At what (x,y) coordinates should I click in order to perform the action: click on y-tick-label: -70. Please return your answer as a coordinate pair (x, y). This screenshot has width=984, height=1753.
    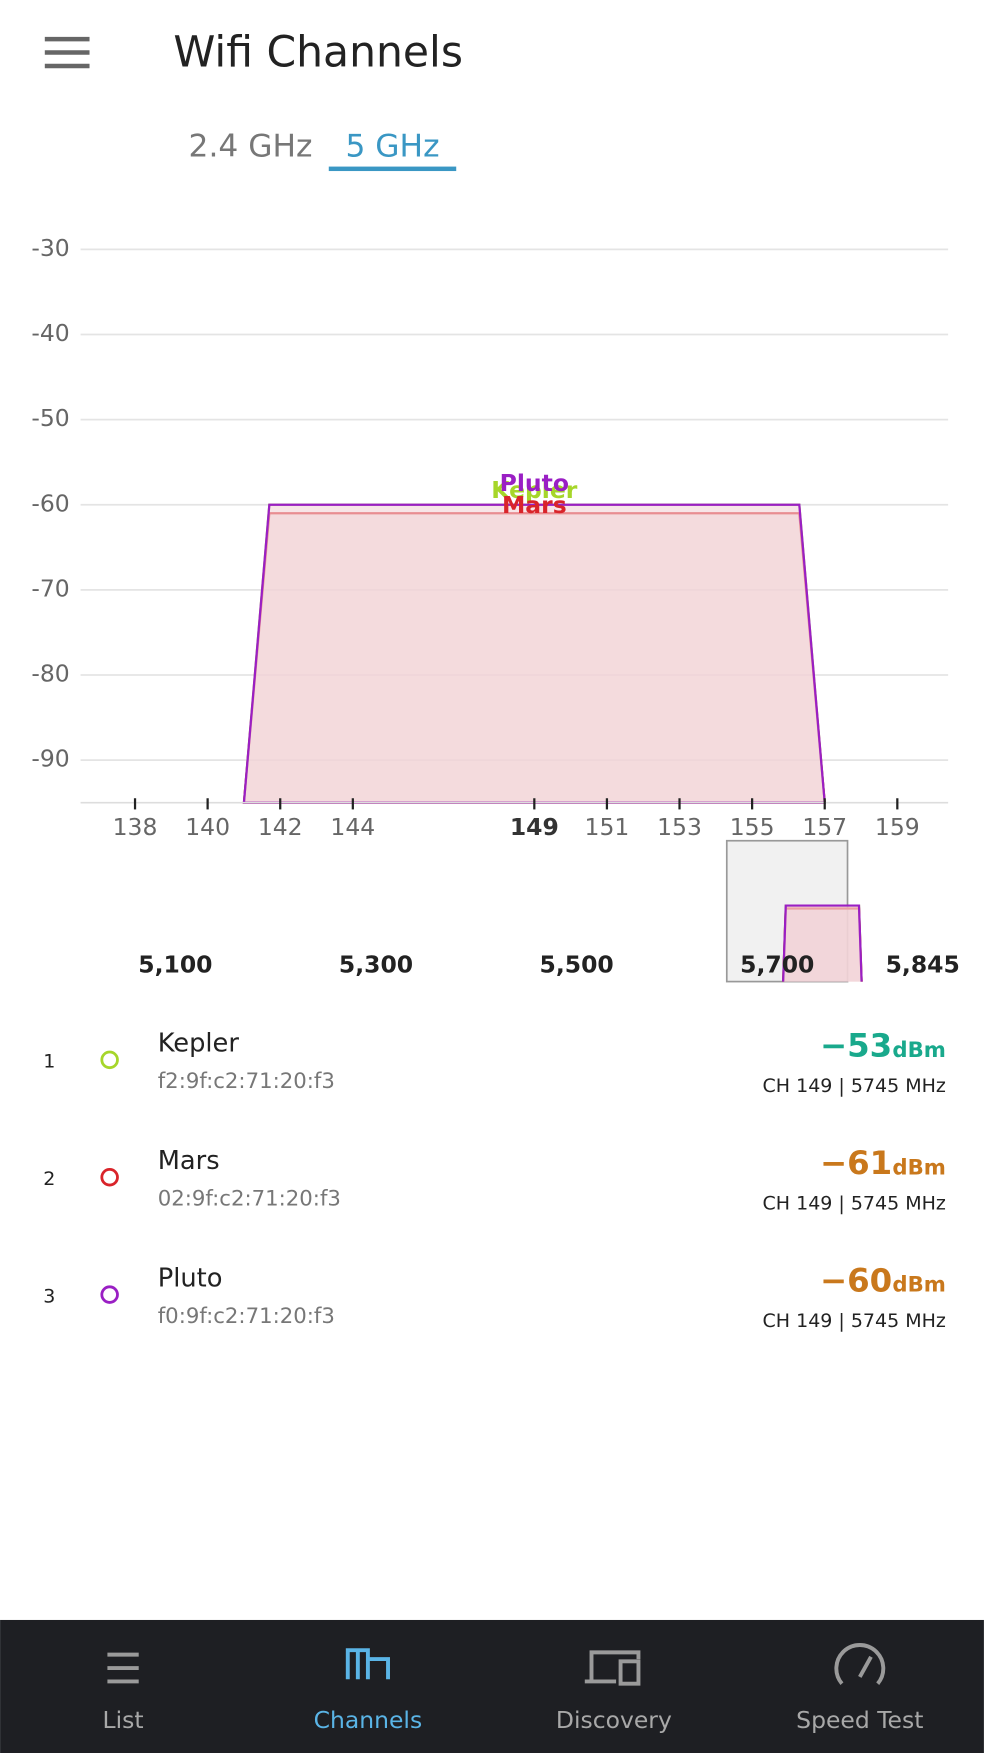
    Looking at the image, I should click on (50, 588).